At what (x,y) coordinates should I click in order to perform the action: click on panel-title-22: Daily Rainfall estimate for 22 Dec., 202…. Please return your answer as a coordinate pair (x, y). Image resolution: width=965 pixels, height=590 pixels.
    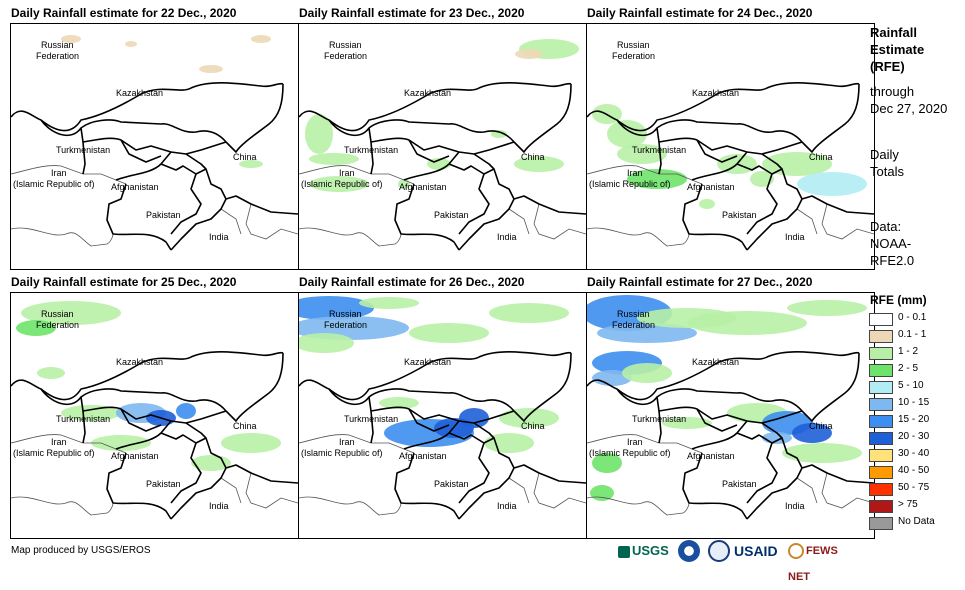
    Looking at the image, I should click on (124, 13).